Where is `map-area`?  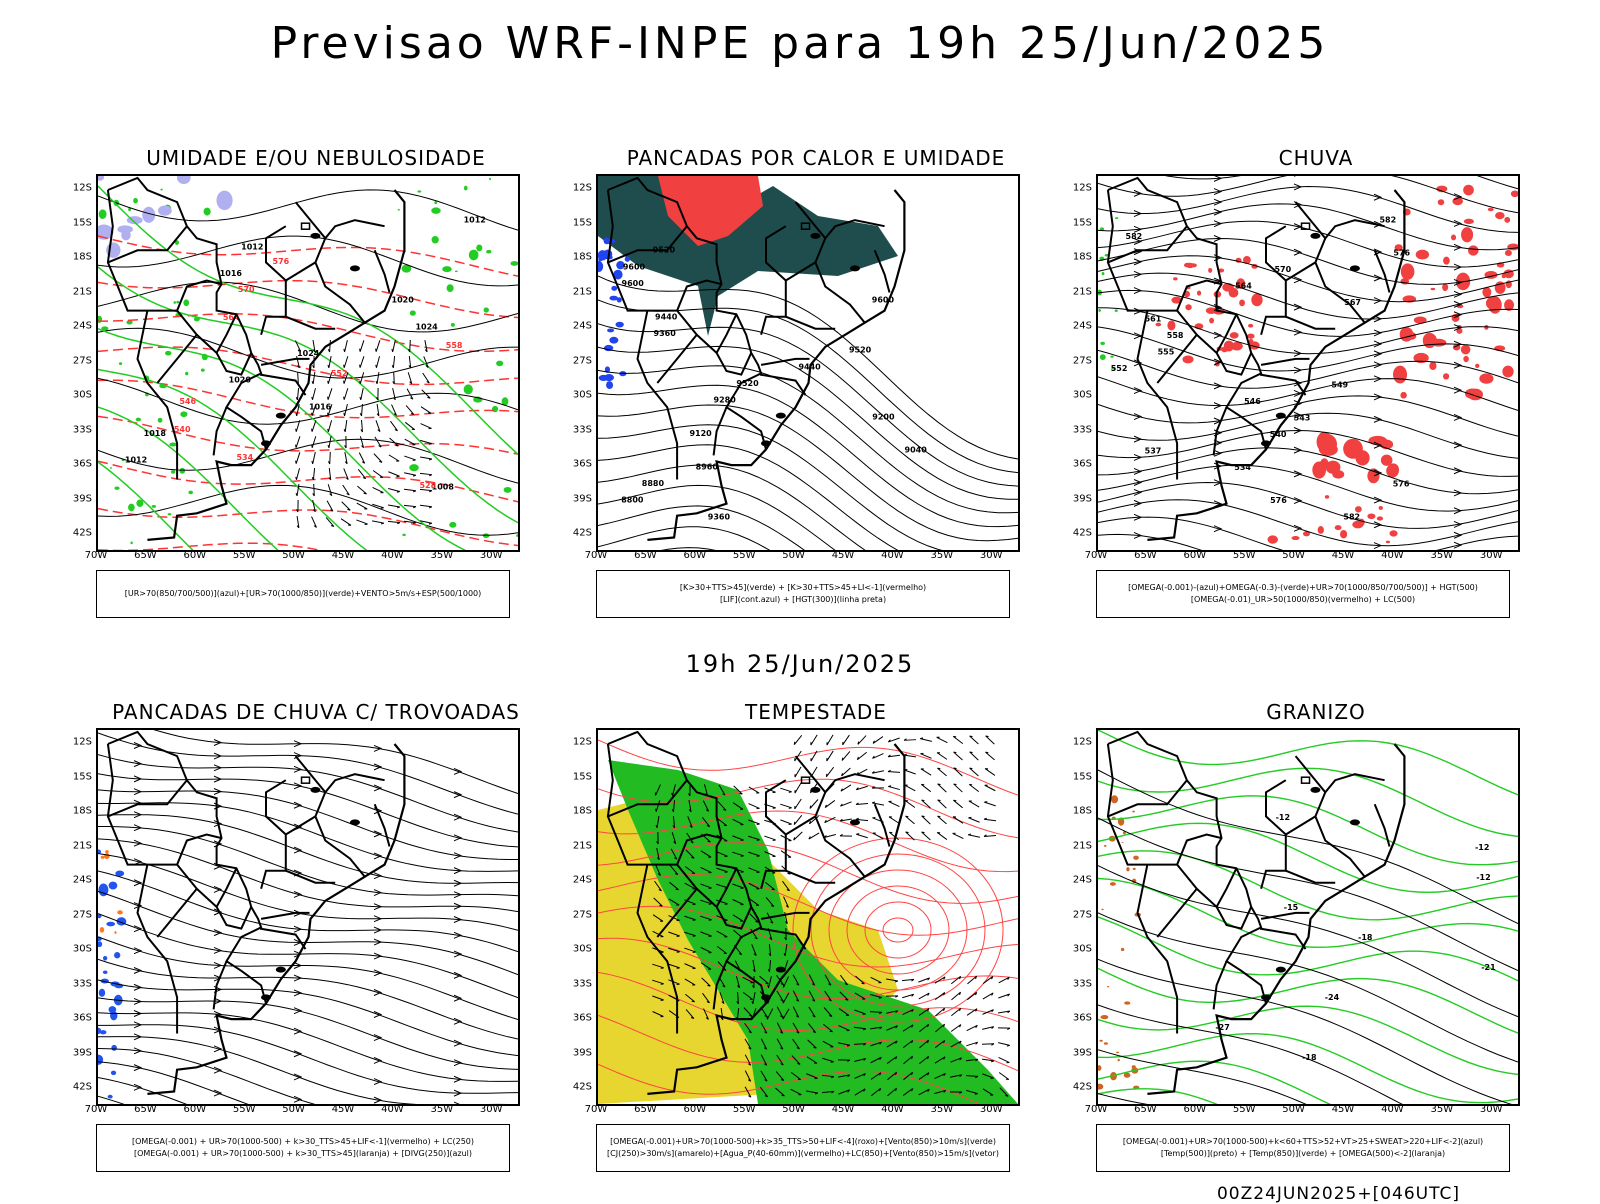
map-area is located at coordinates (308, 917).